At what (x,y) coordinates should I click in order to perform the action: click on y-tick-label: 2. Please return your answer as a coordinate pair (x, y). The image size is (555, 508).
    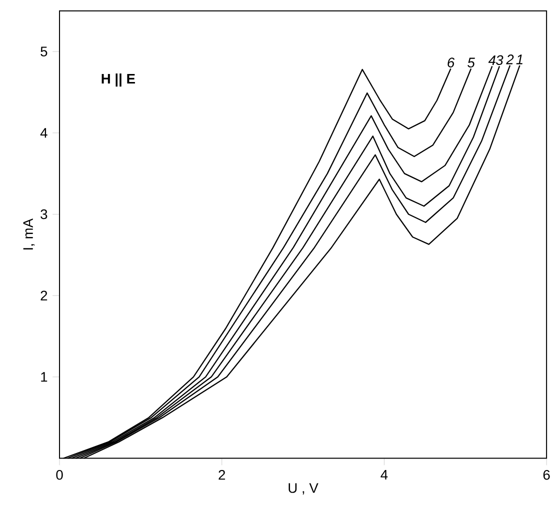
    Looking at the image, I should click on (44, 295).